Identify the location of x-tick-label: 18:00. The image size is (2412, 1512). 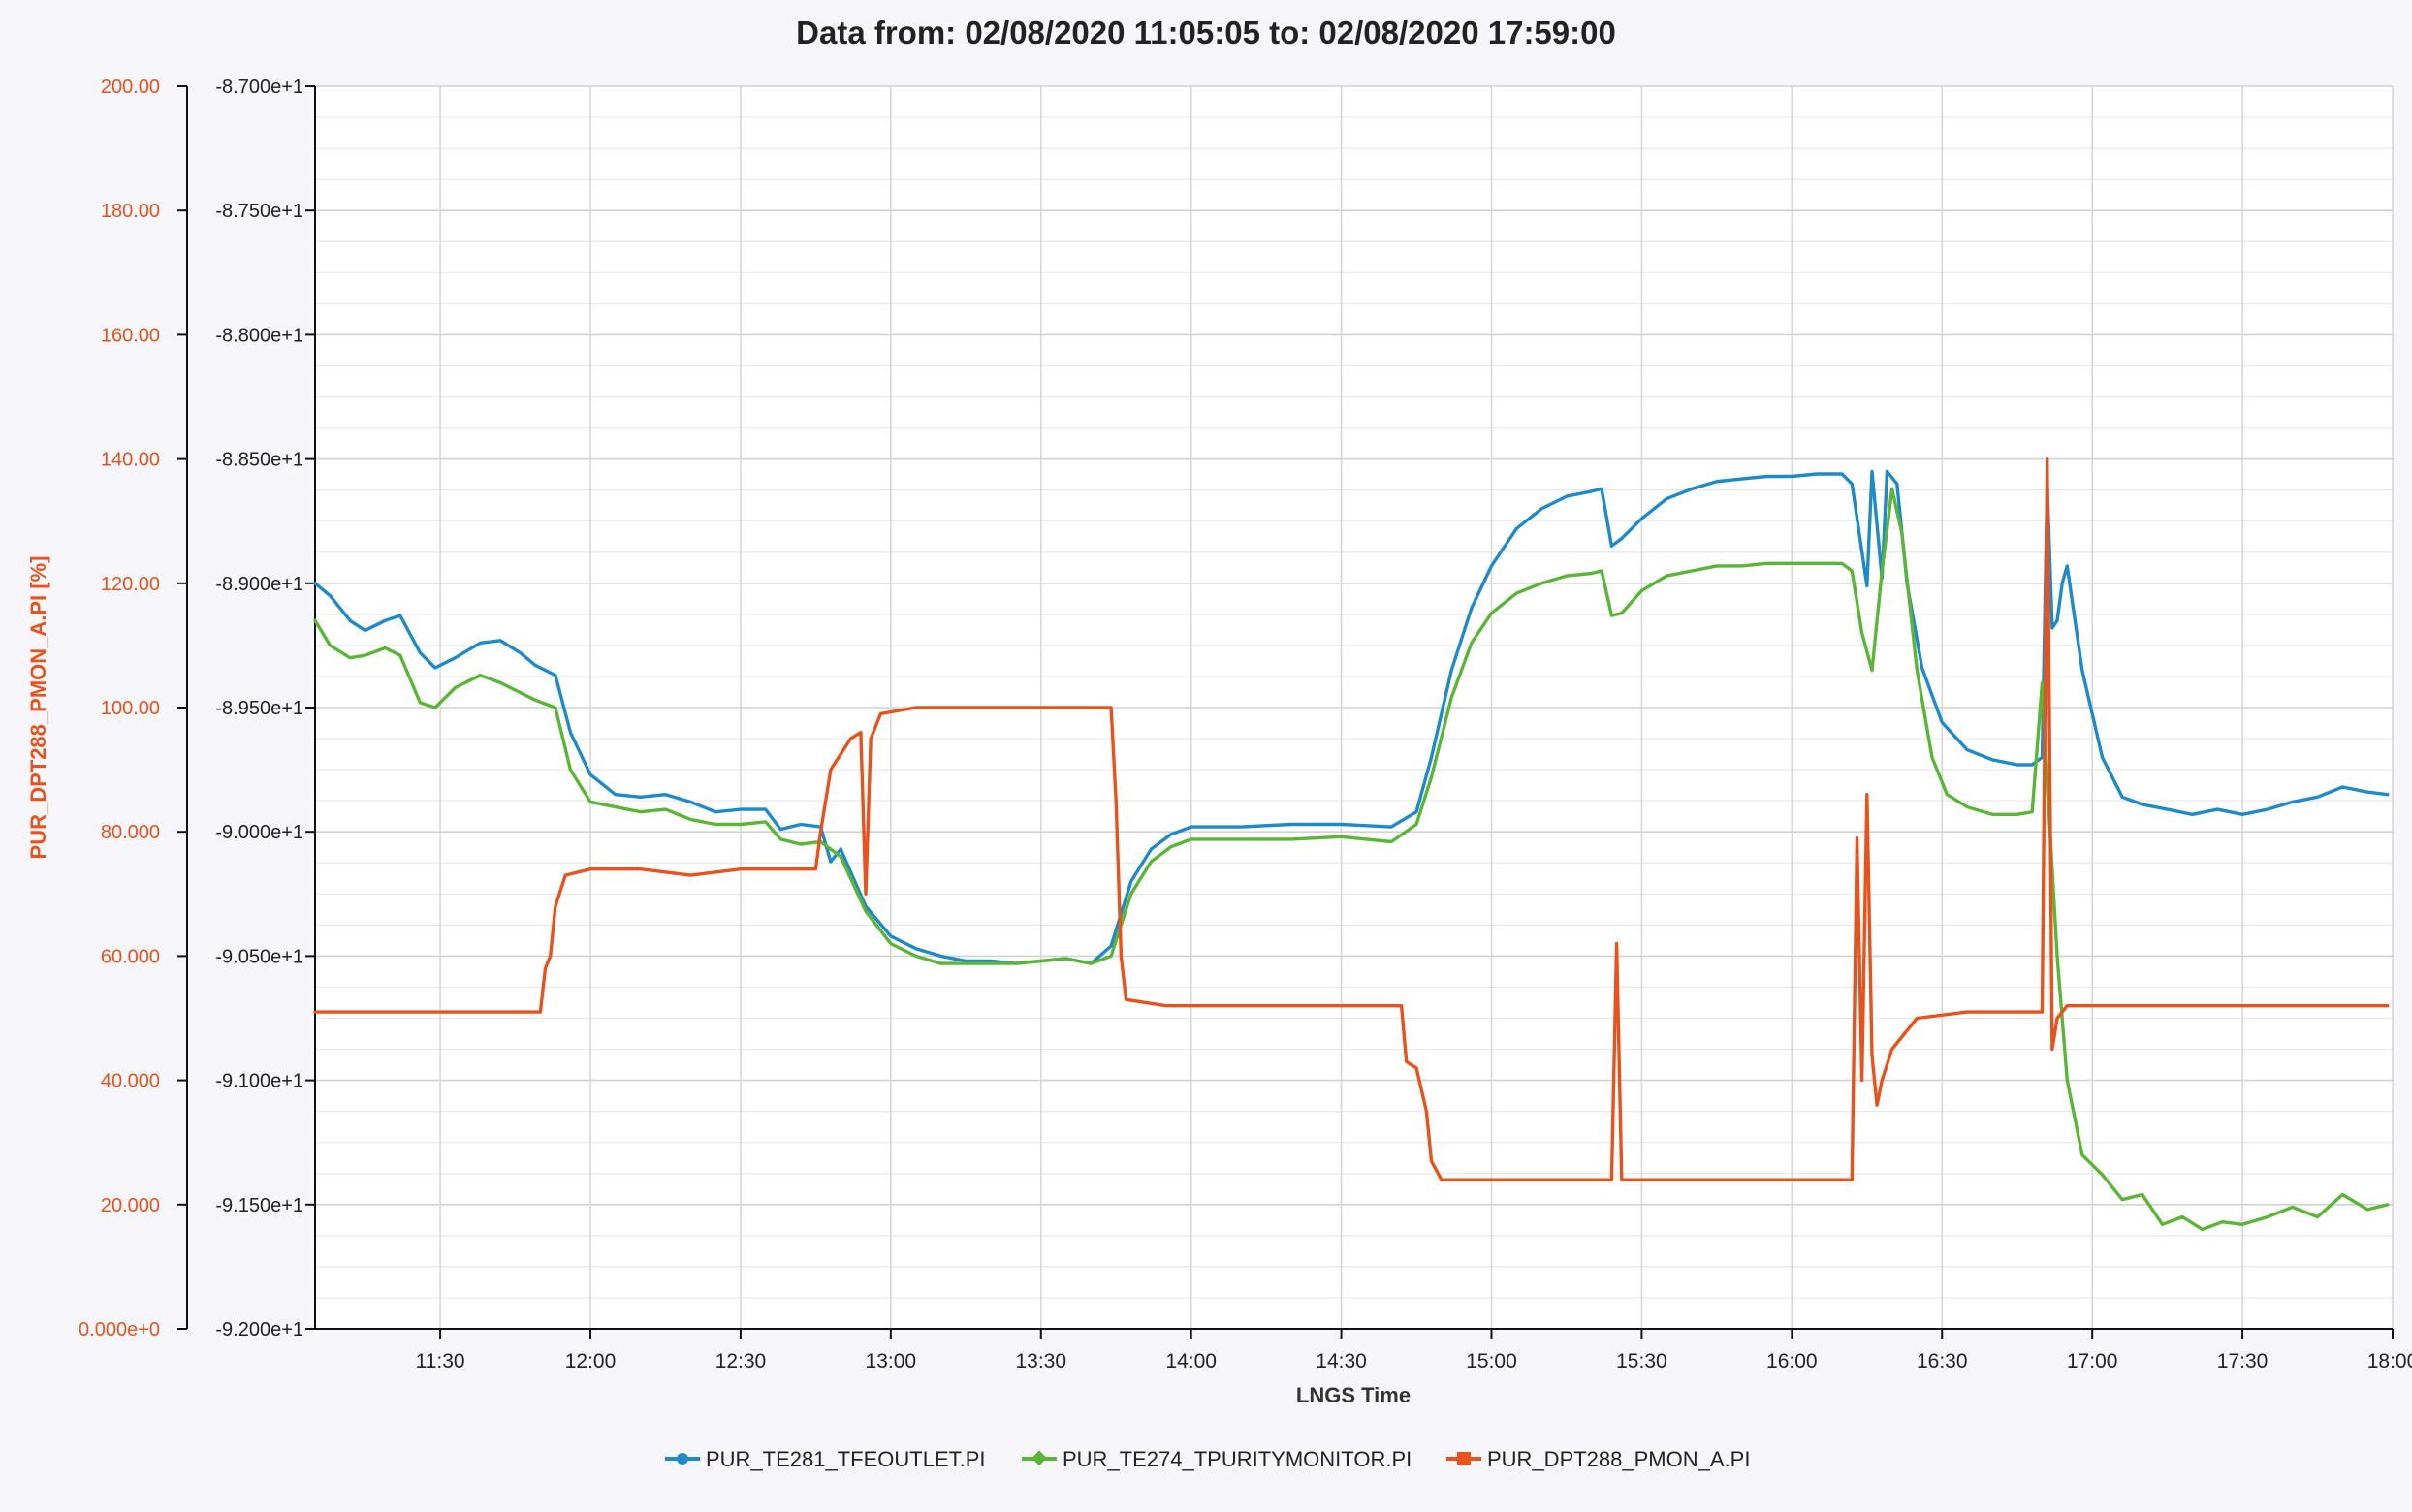
(2389, 1361).